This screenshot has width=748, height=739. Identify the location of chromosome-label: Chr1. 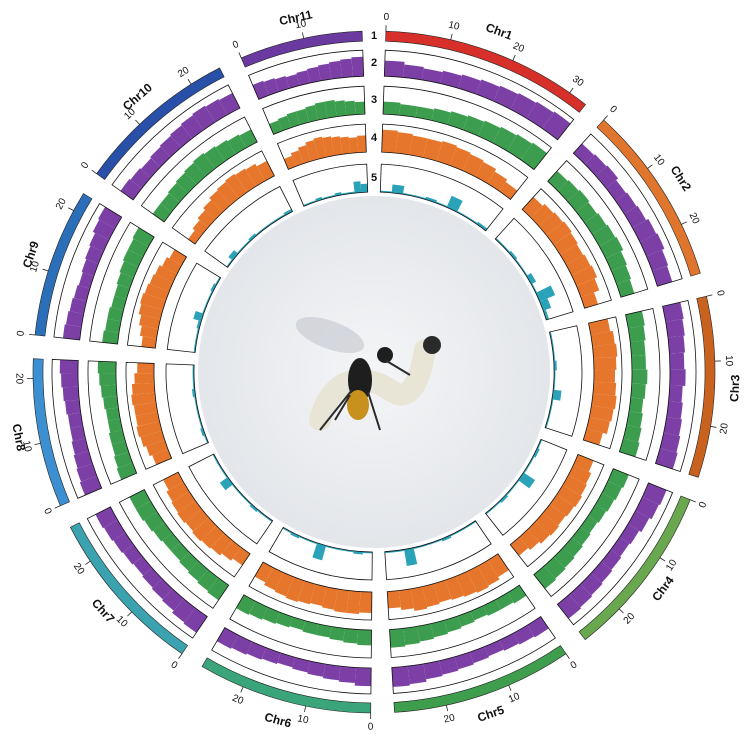
(499, 31).